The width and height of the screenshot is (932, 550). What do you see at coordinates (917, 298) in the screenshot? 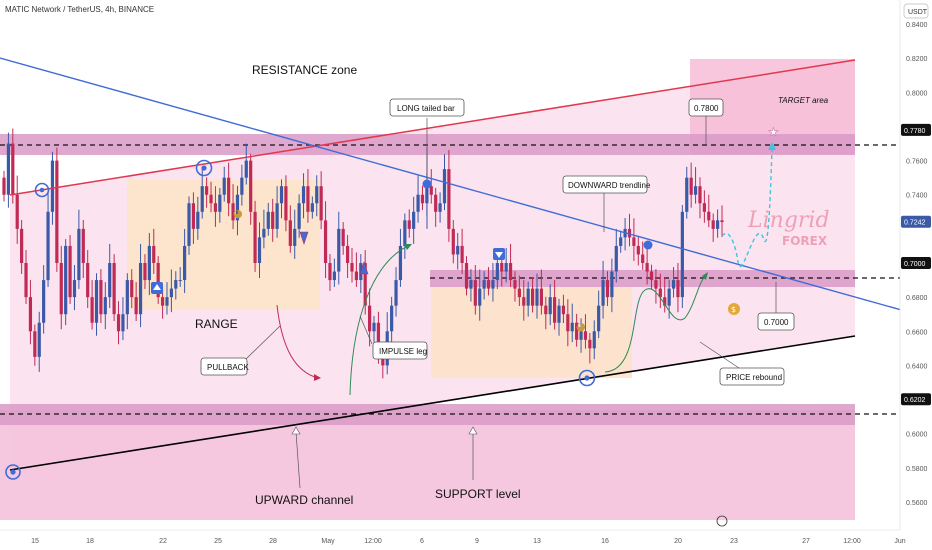
I see `y-tick-label: 0.6800` at bounding box center [917, 298].